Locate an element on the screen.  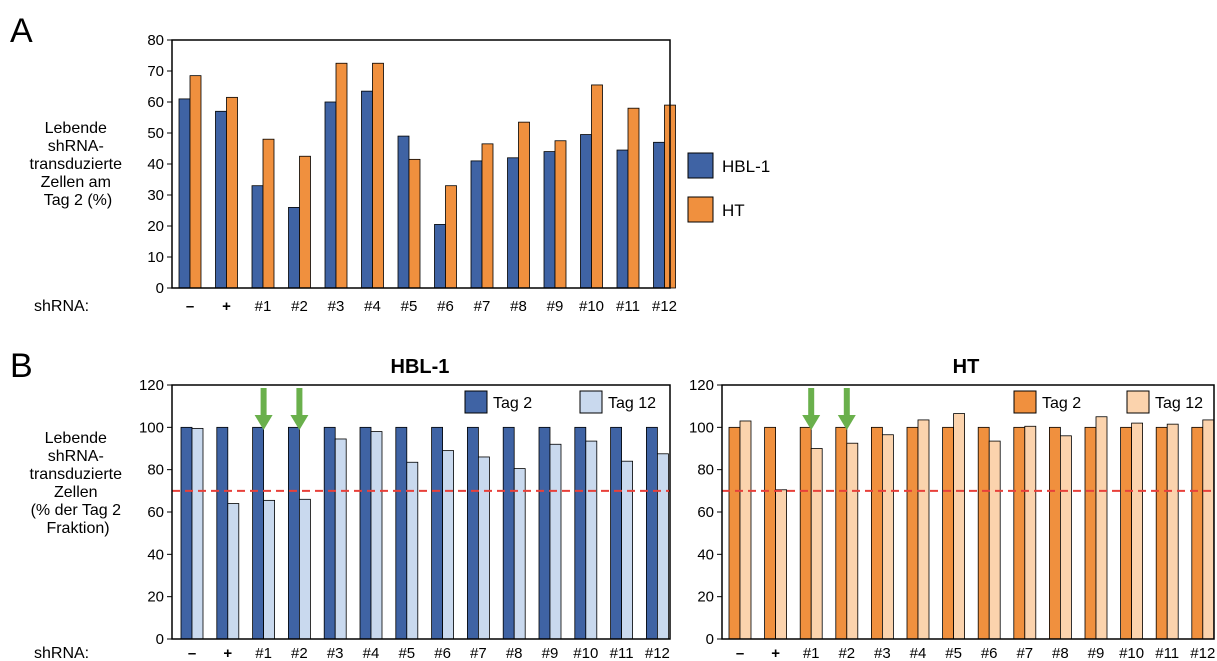
panel-b-ylabel-line: (% der Tag 2 is located at coordinates (76, 510).